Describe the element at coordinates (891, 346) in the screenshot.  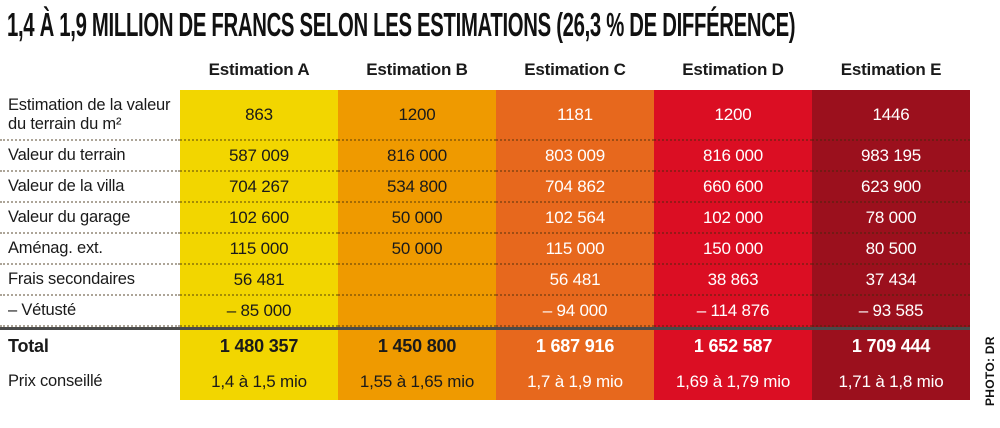
I see `total-cell: 1 709 444` at that location.